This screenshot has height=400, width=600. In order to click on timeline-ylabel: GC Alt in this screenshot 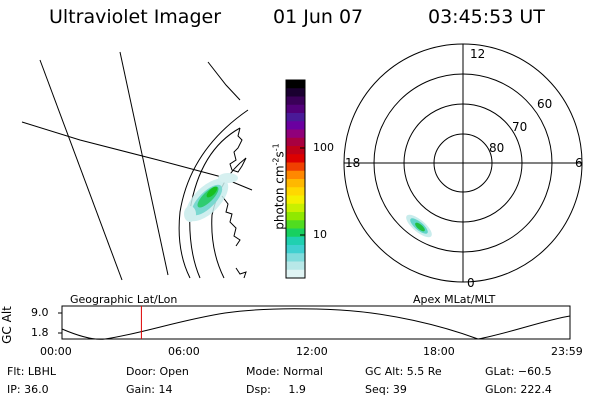, I will do `click(7, 325)`.